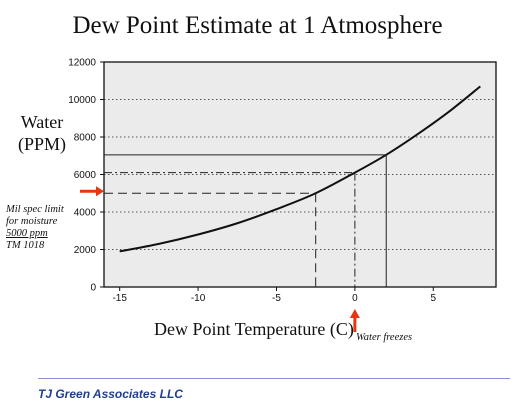  I want to click on footer-company: TJ Green Associates LLC, so click(110, 394).